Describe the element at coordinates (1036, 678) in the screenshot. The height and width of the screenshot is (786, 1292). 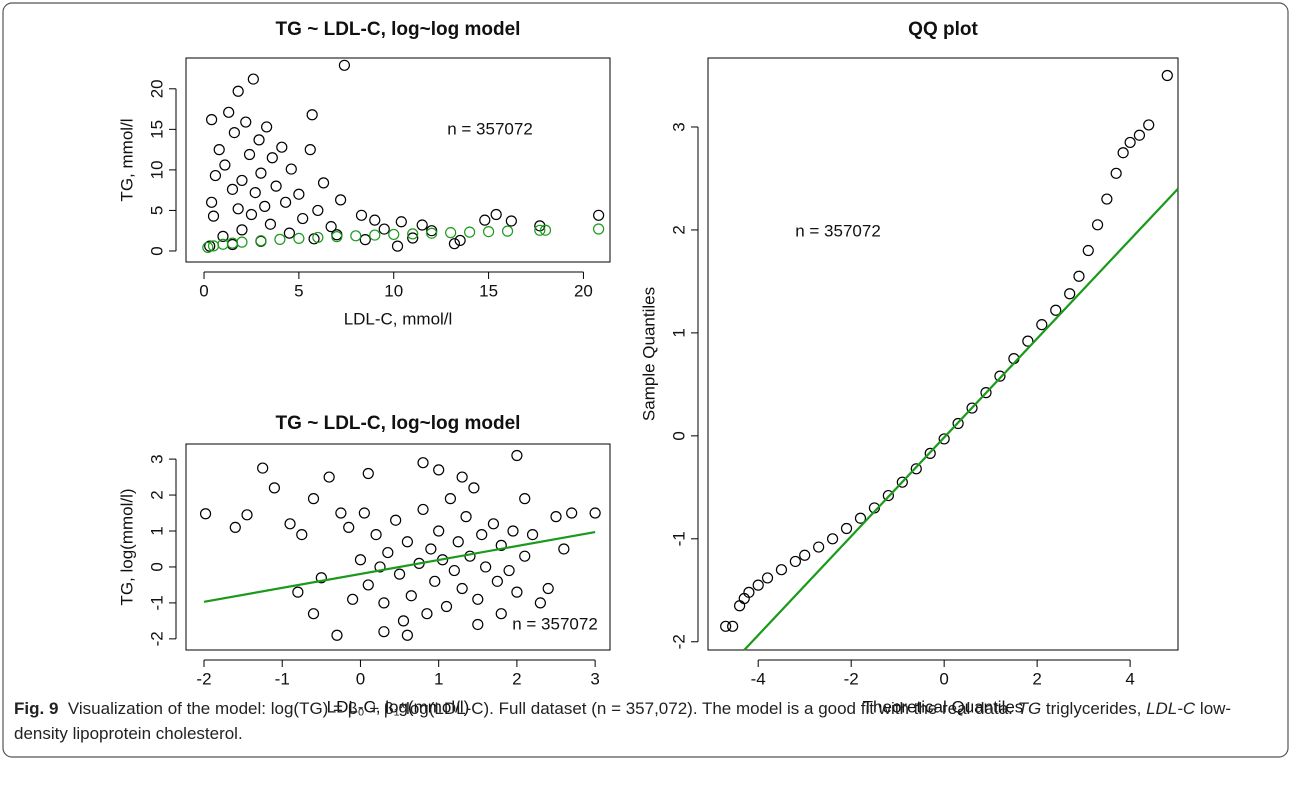
I see `x-tick-label: 2` at that location.